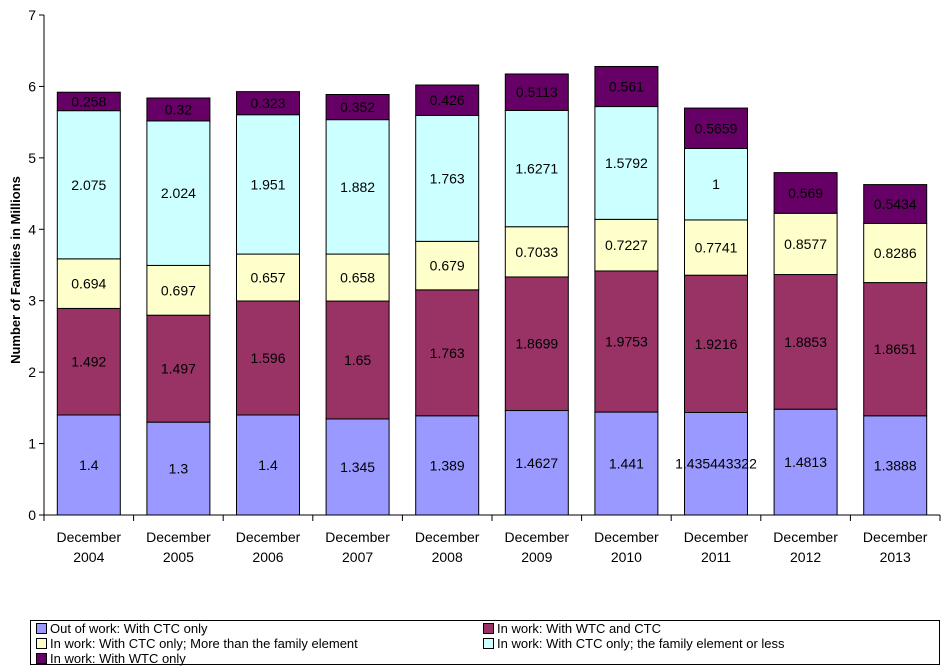  Describe the element at coordinates (178, 547) in the screenshot. I see `x-tick-label: December 2005` at that location.